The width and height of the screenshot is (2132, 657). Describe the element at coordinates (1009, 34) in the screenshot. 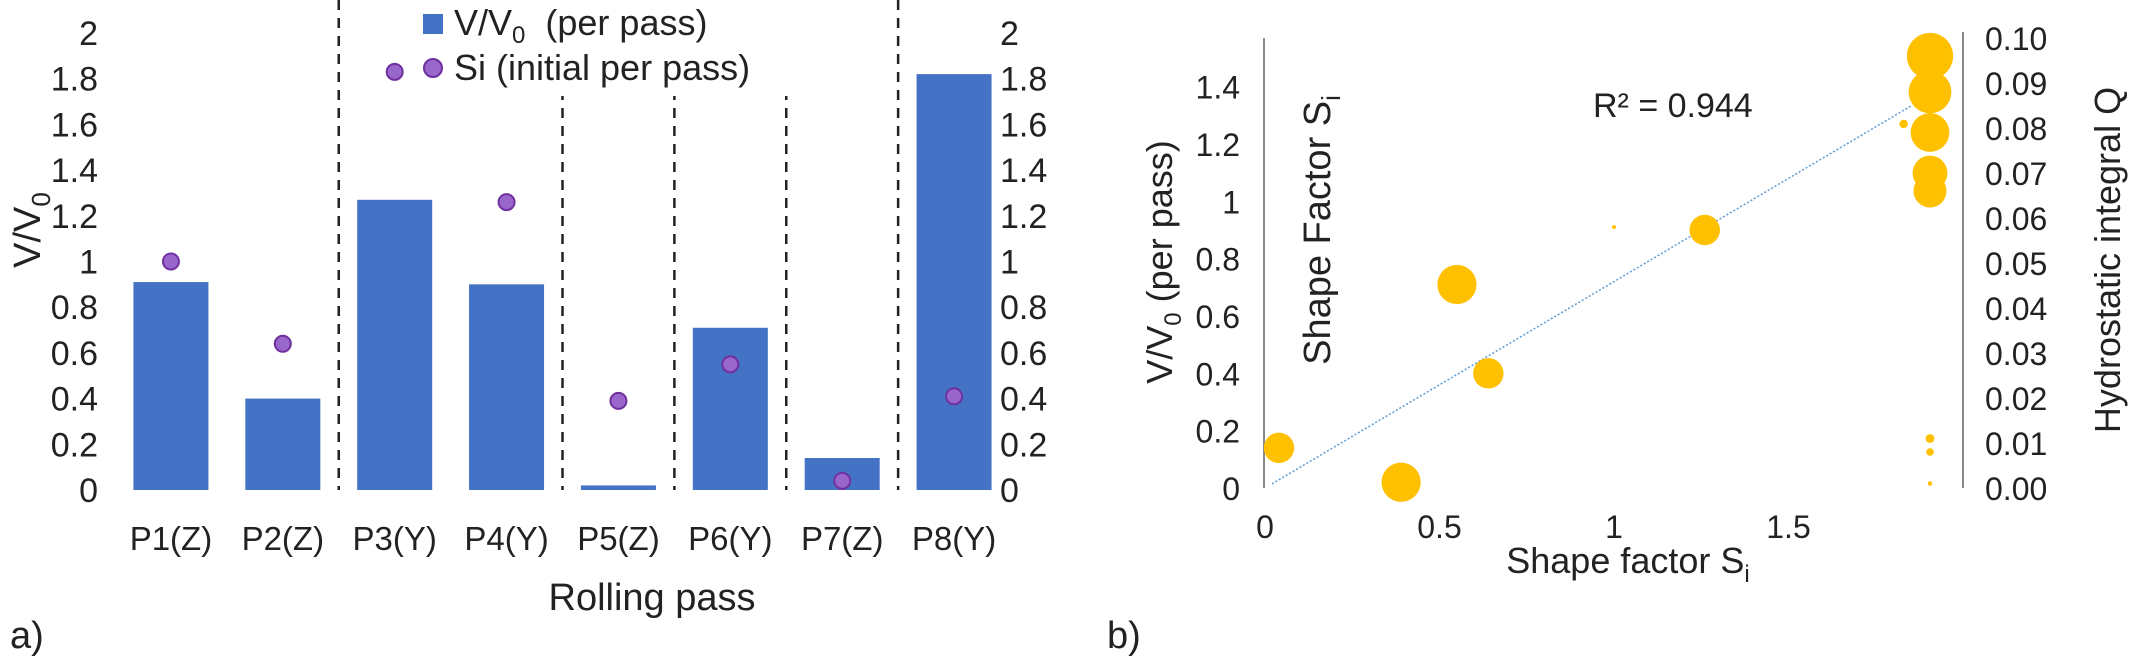

I see `y-tick-label-right: 2` at that location.